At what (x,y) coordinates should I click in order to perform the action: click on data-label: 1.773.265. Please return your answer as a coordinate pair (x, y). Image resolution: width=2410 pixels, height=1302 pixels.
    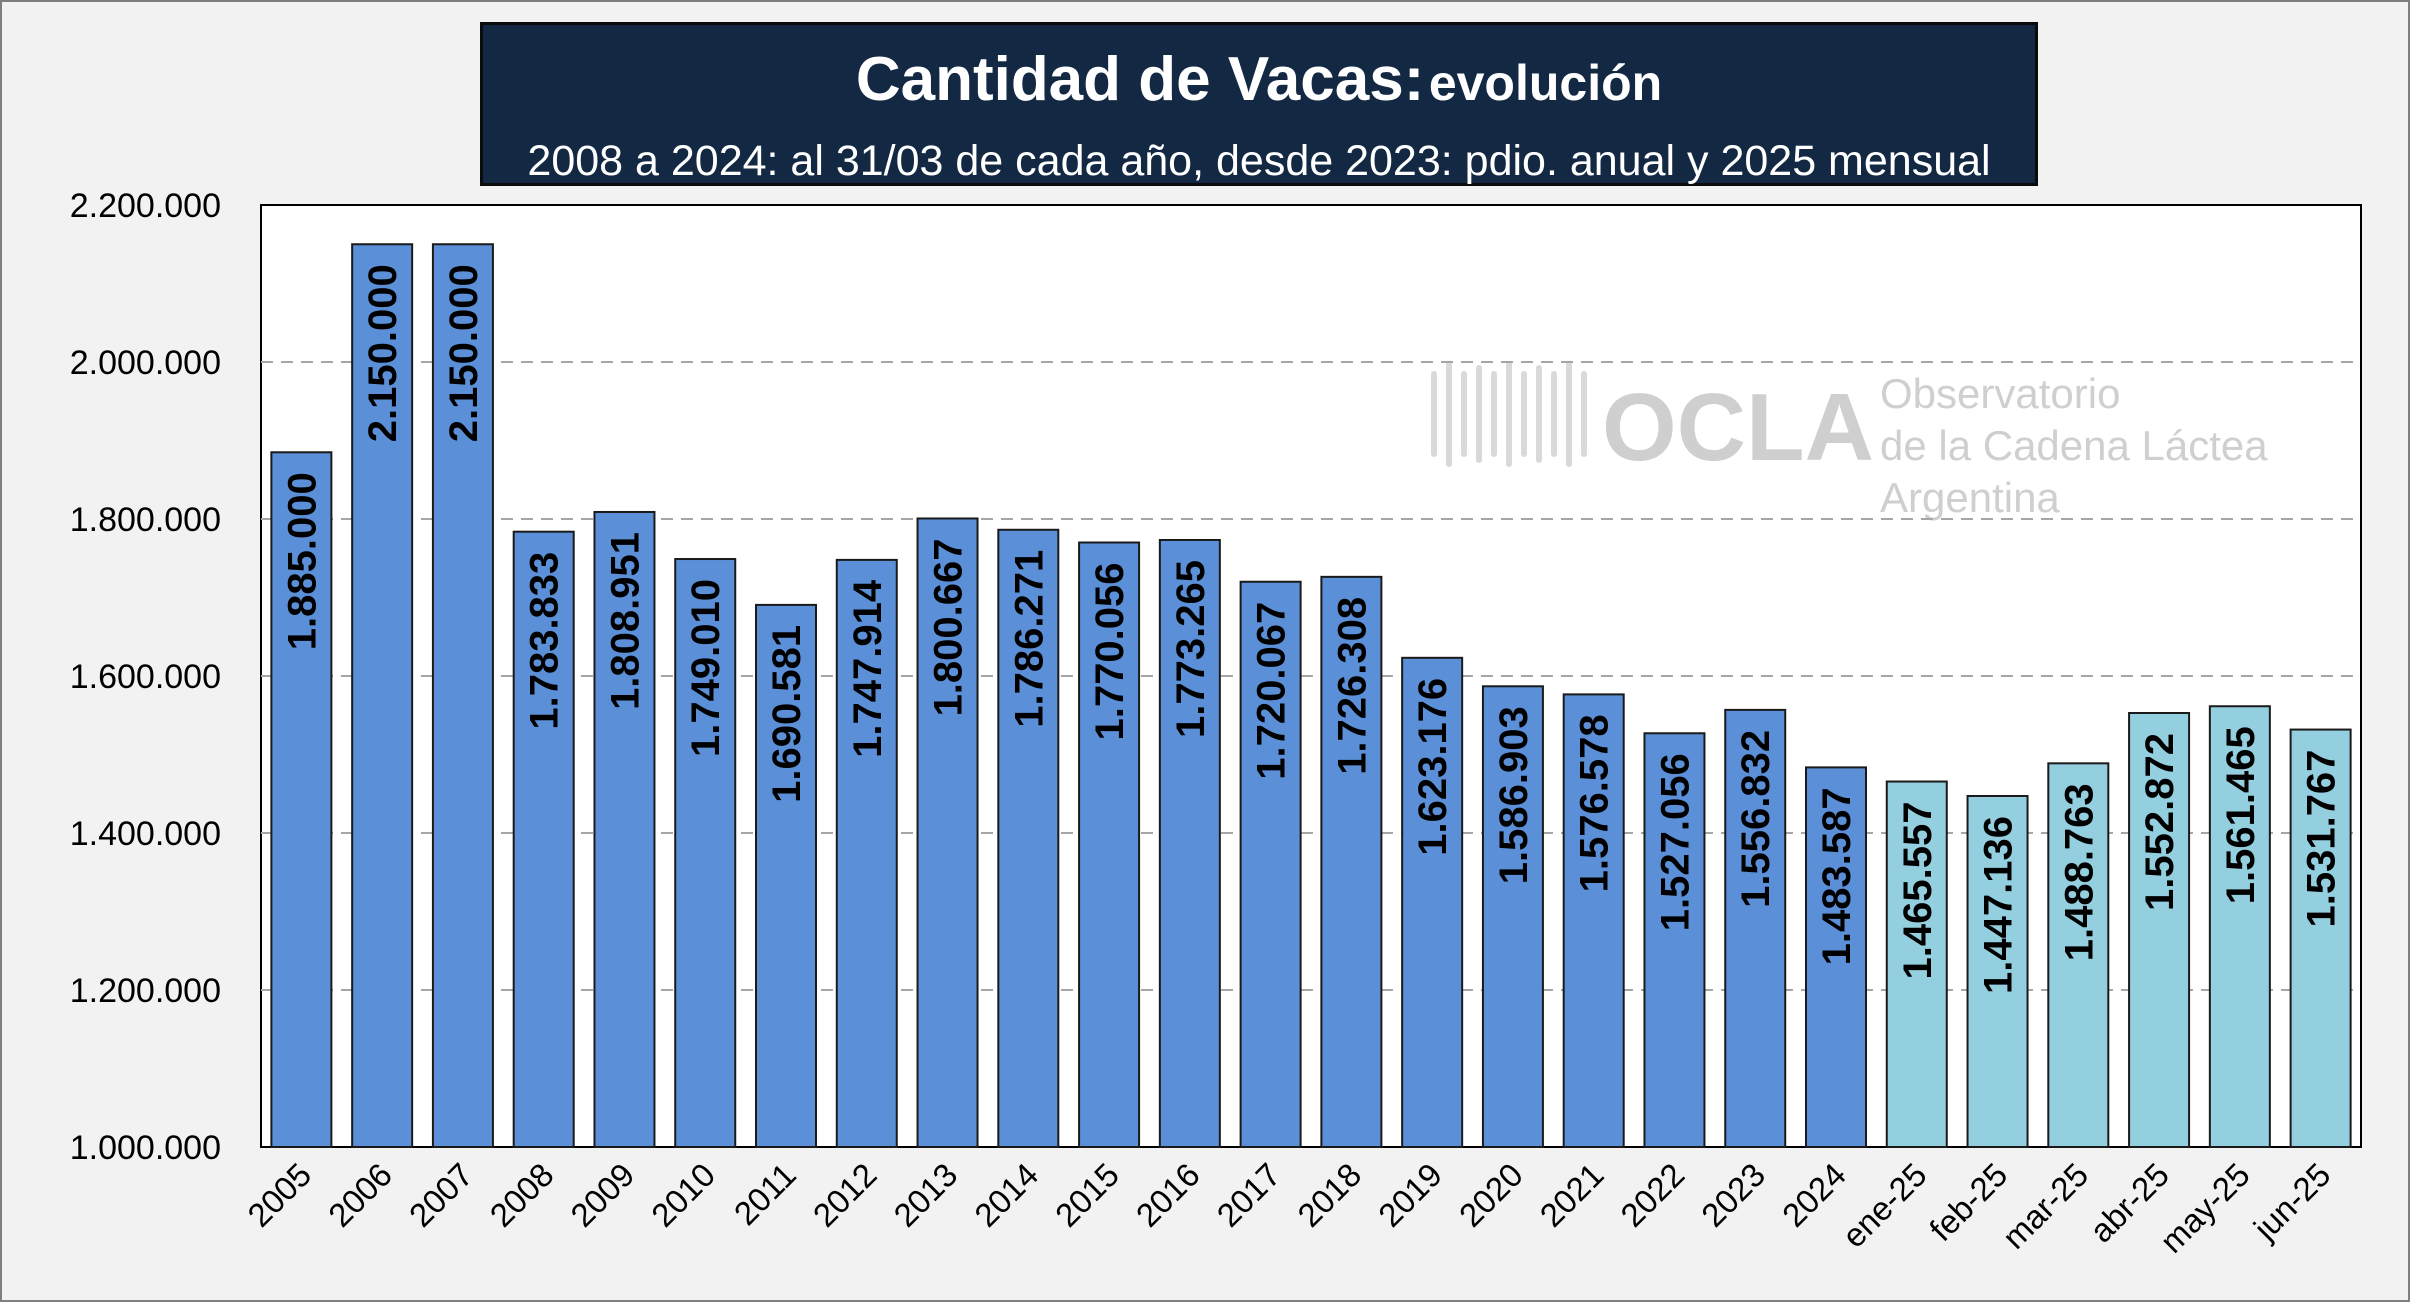
    Looking at the image, I should click on (1191, 649).